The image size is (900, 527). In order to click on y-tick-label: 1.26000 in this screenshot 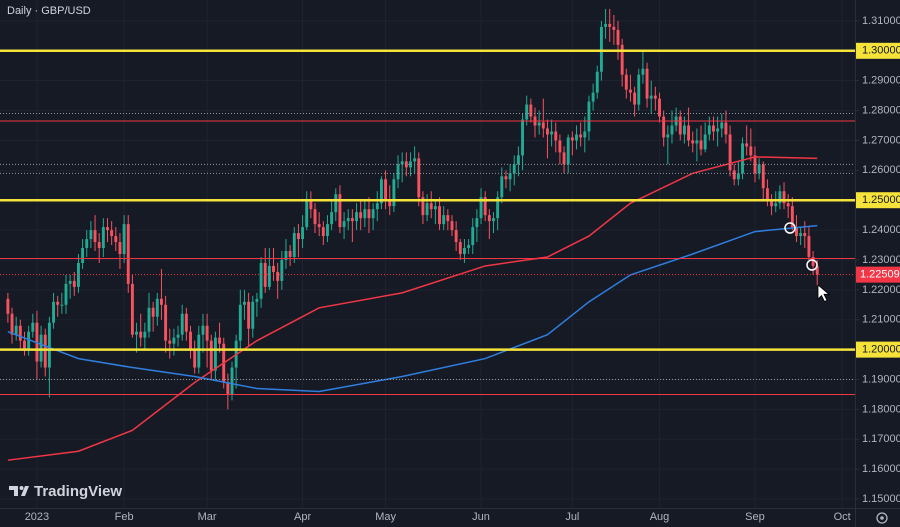, I will do `click(881, 170)`.